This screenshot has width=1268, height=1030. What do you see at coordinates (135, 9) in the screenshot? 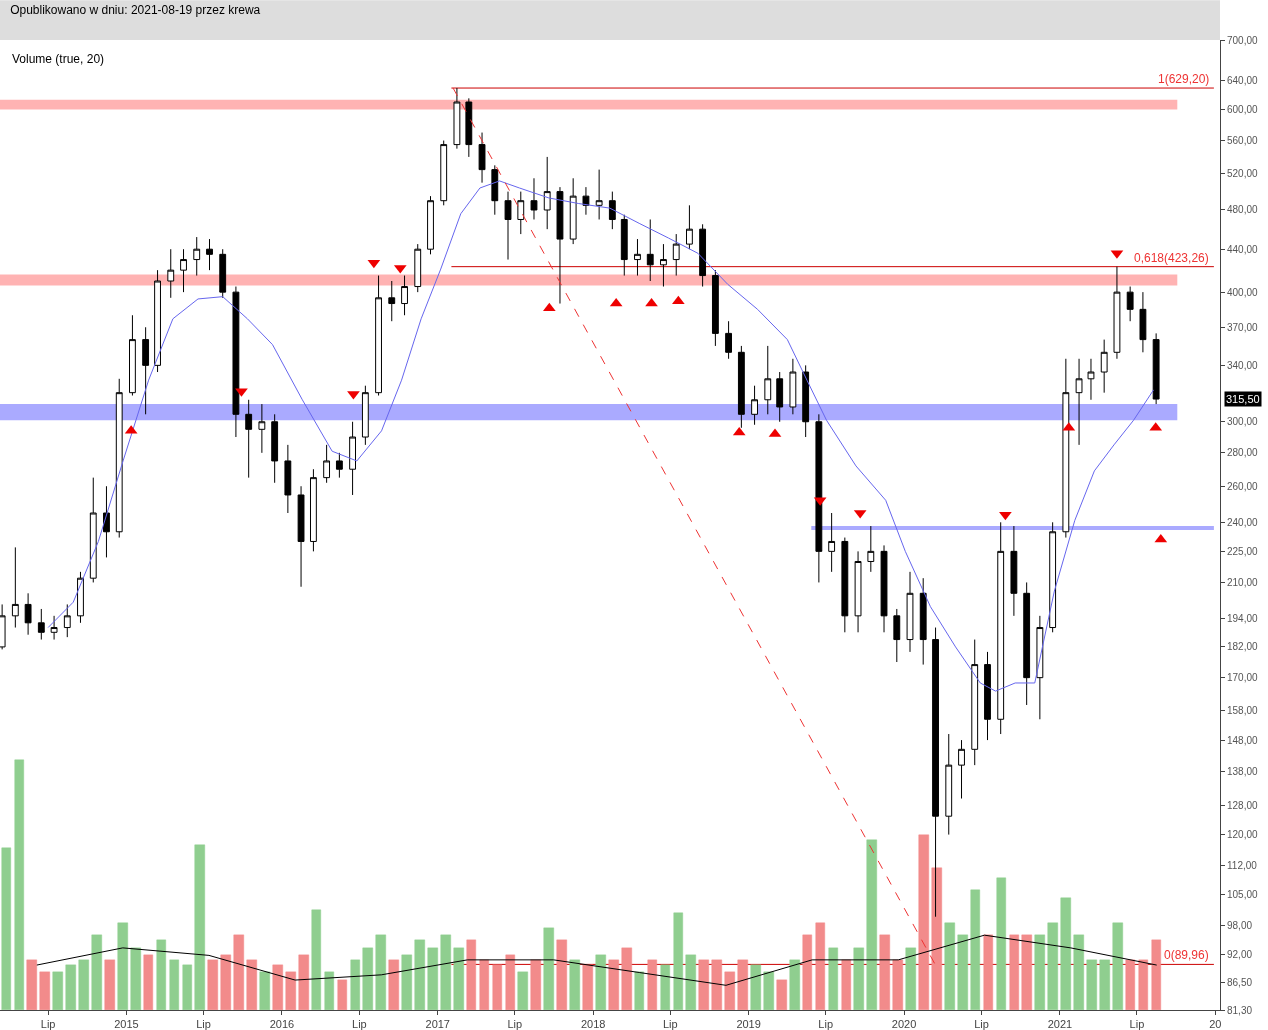
I see `chart-title: Opublikowano w dniu: 2021-08-19 przez krewa` at bounding box center [135, 9].